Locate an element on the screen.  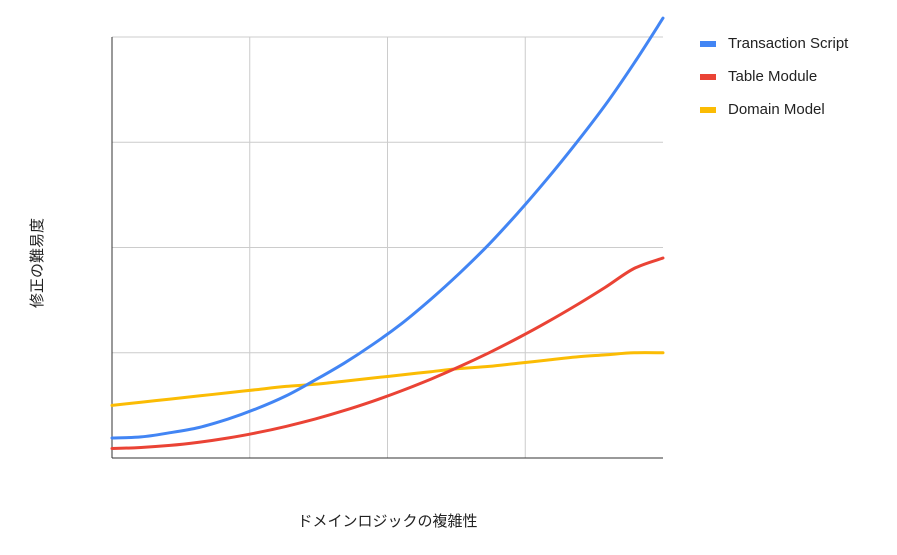
y-axis-label: 修正の難易度 is located at coordinates (37, 262).